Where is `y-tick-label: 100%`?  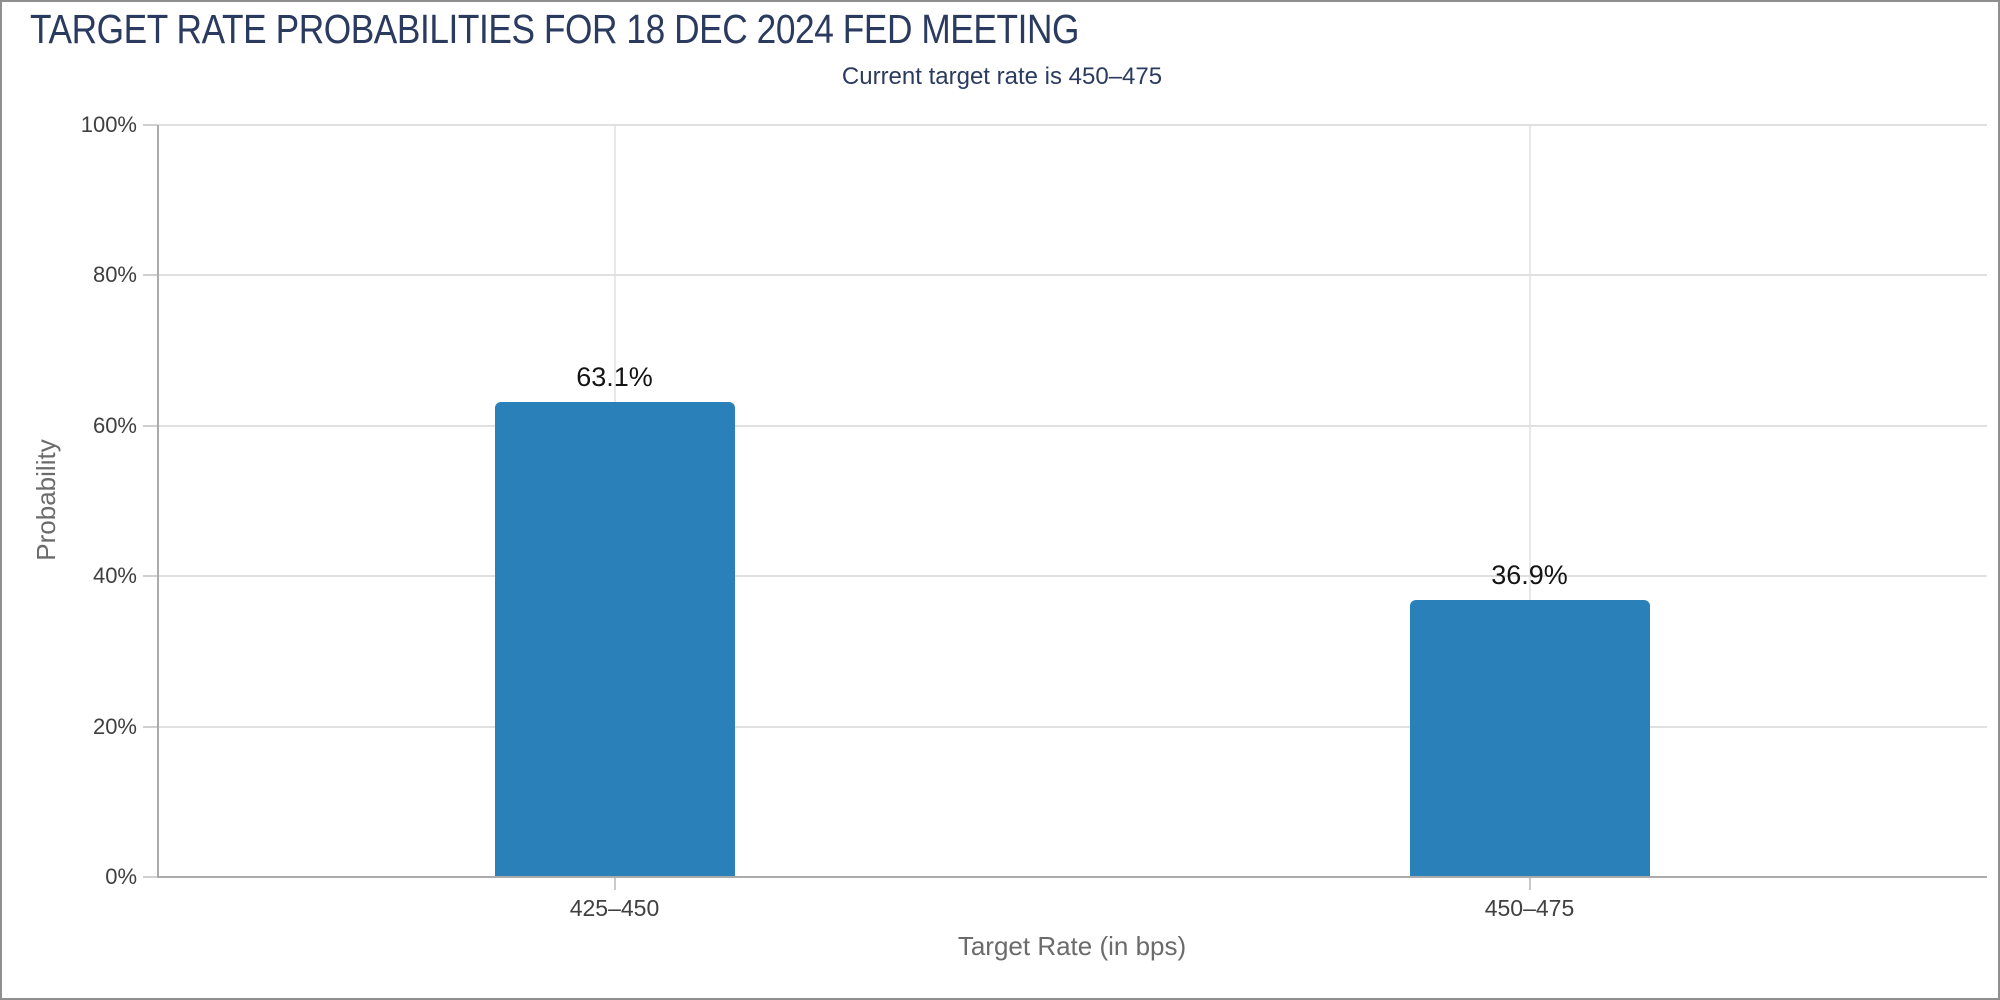
y-tick-label: 100% is located at coordinates (108, 124).